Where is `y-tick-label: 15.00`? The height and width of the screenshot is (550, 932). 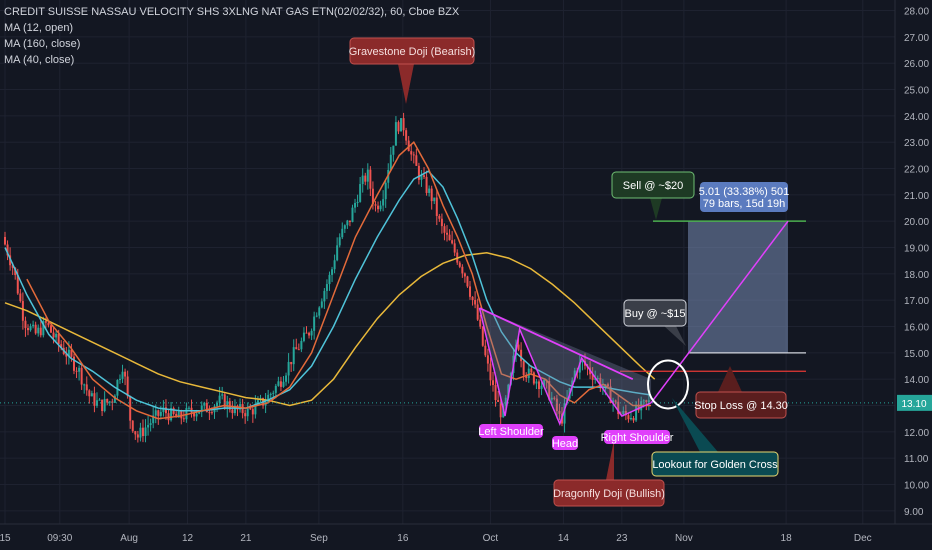 y-tick-label: 15.00 is located at coordinates (916, 354).